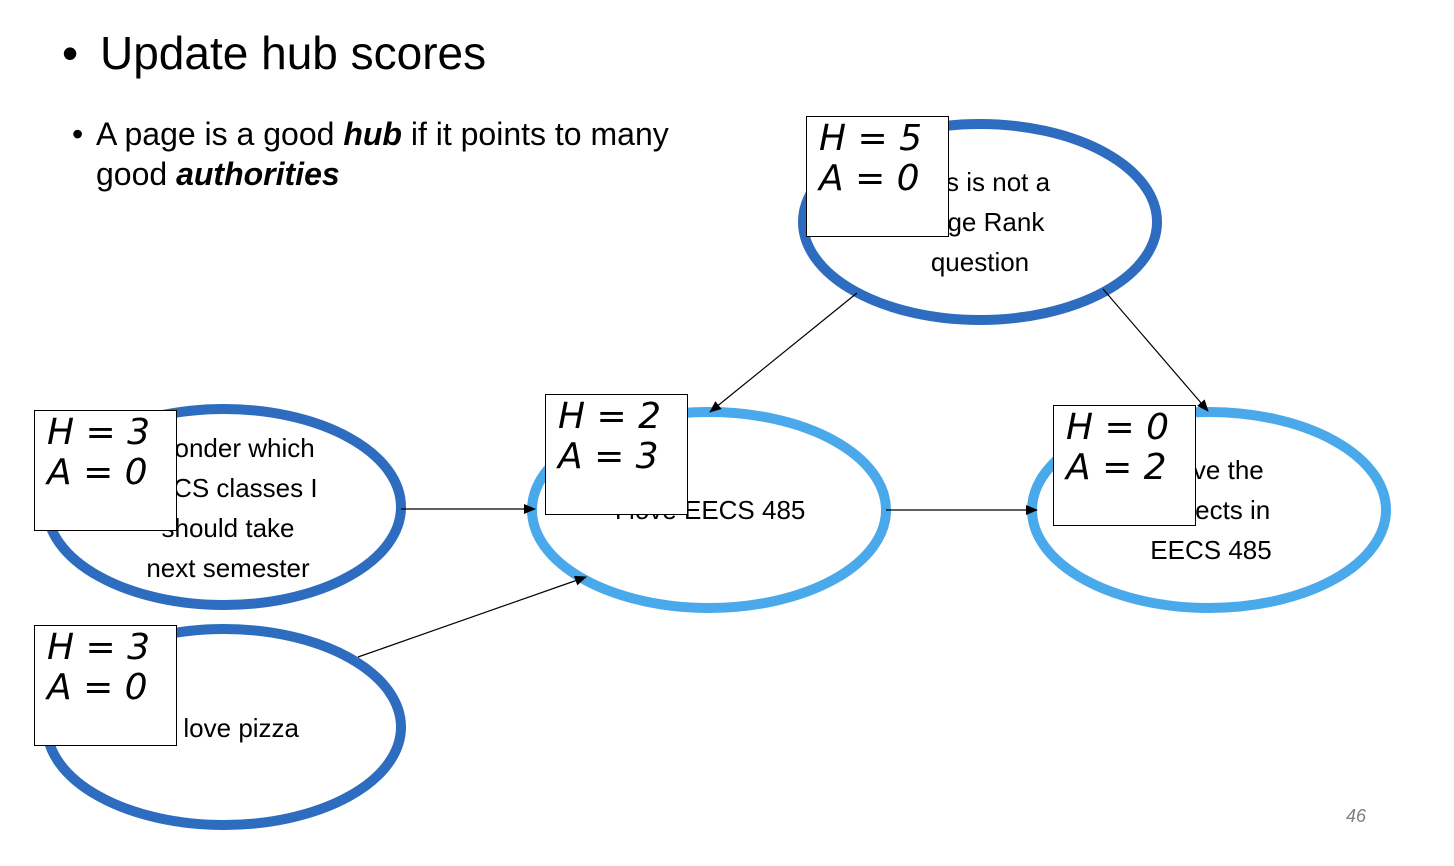  I want to click on page-number: 46, so click(1356, 816).